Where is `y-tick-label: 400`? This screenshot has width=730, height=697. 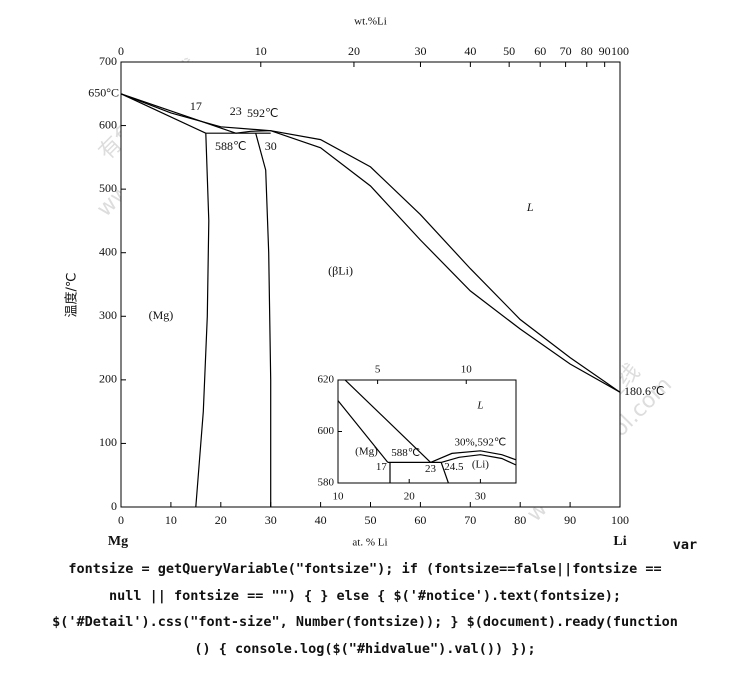 y-tick-label: 400 is located at coordinates (108, 251).